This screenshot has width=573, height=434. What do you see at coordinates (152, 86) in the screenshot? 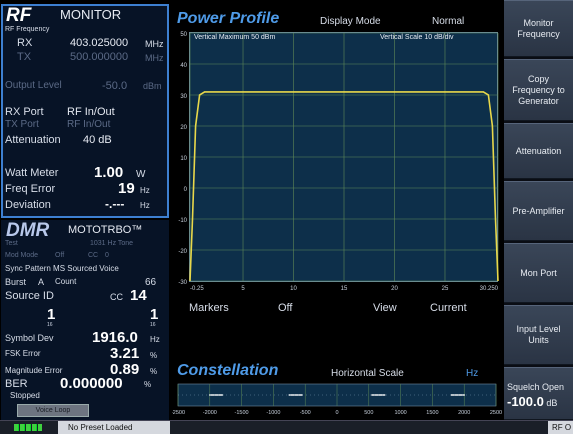
I see `output-level-unit: dBm` at bounding box center [152, 86].